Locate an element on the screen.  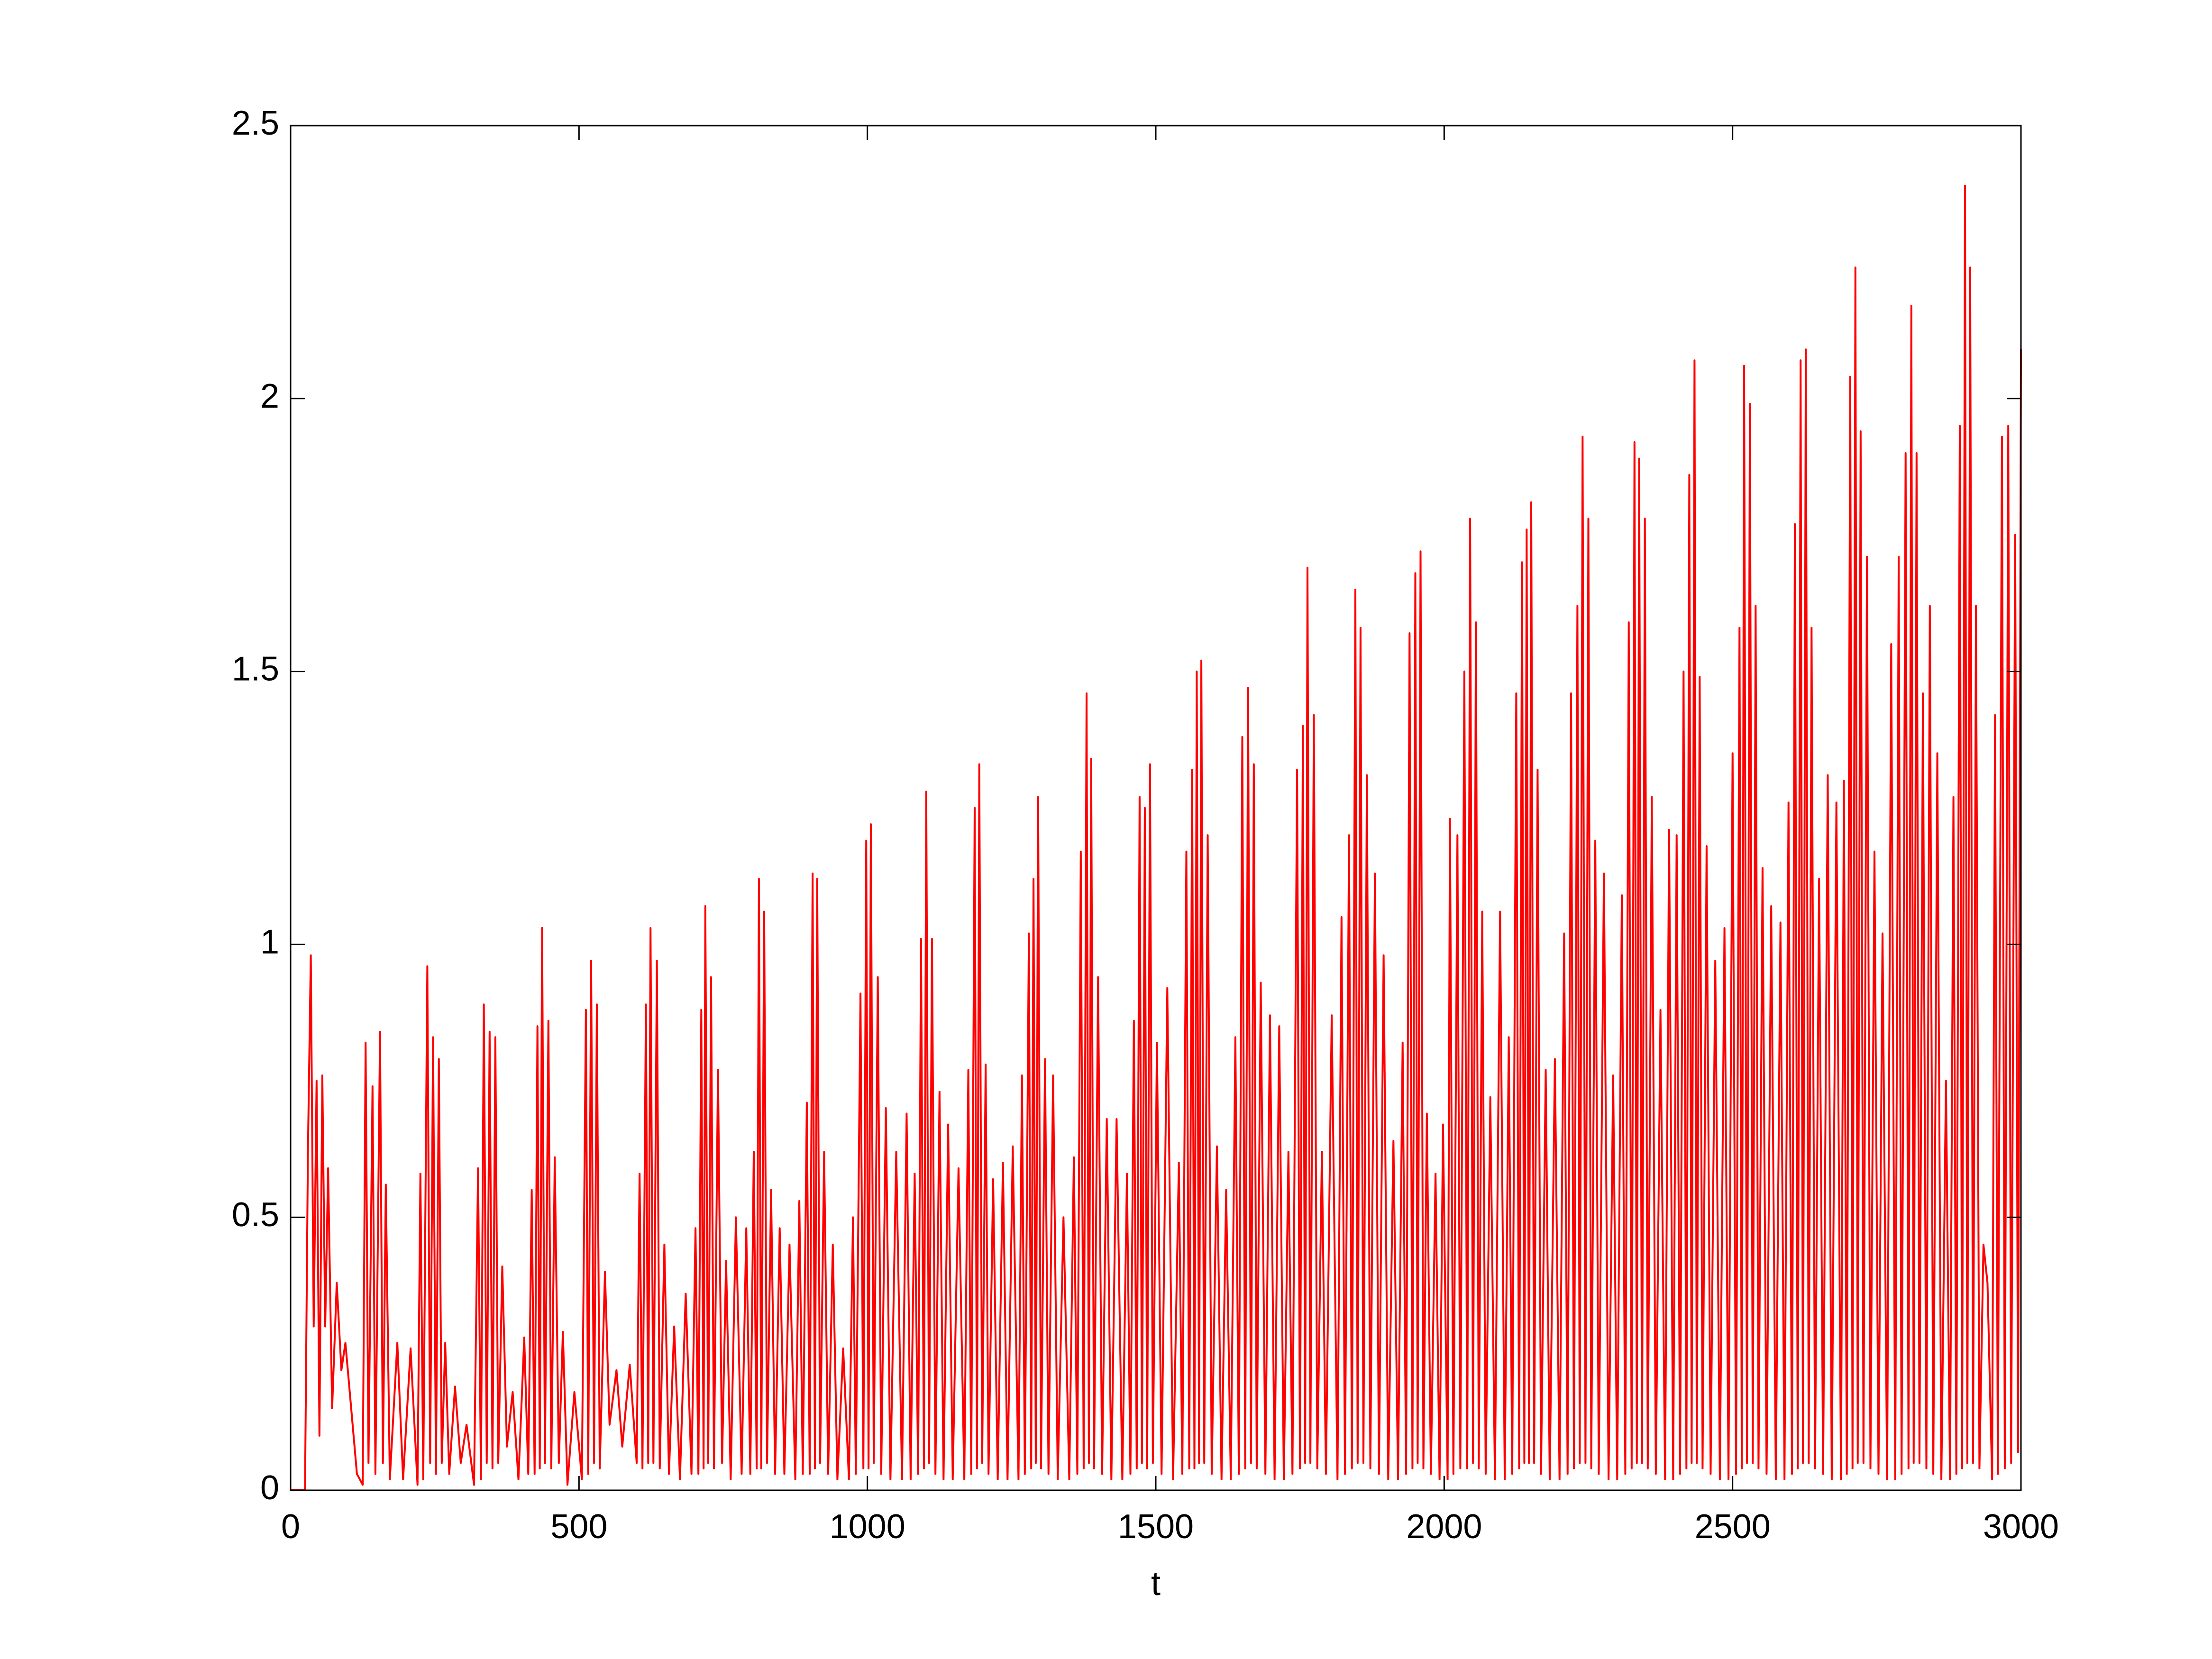
x-tick-label: 1000 is located at coordinates (867, 1527).